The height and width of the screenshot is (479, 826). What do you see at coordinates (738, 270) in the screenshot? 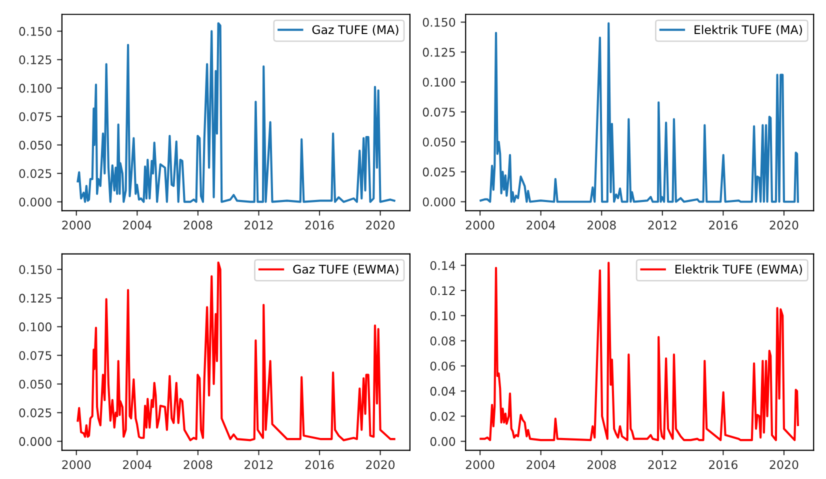
I see `legend-label: Elektrik TUFE (EWMA)` at bounding box center [738, 270].